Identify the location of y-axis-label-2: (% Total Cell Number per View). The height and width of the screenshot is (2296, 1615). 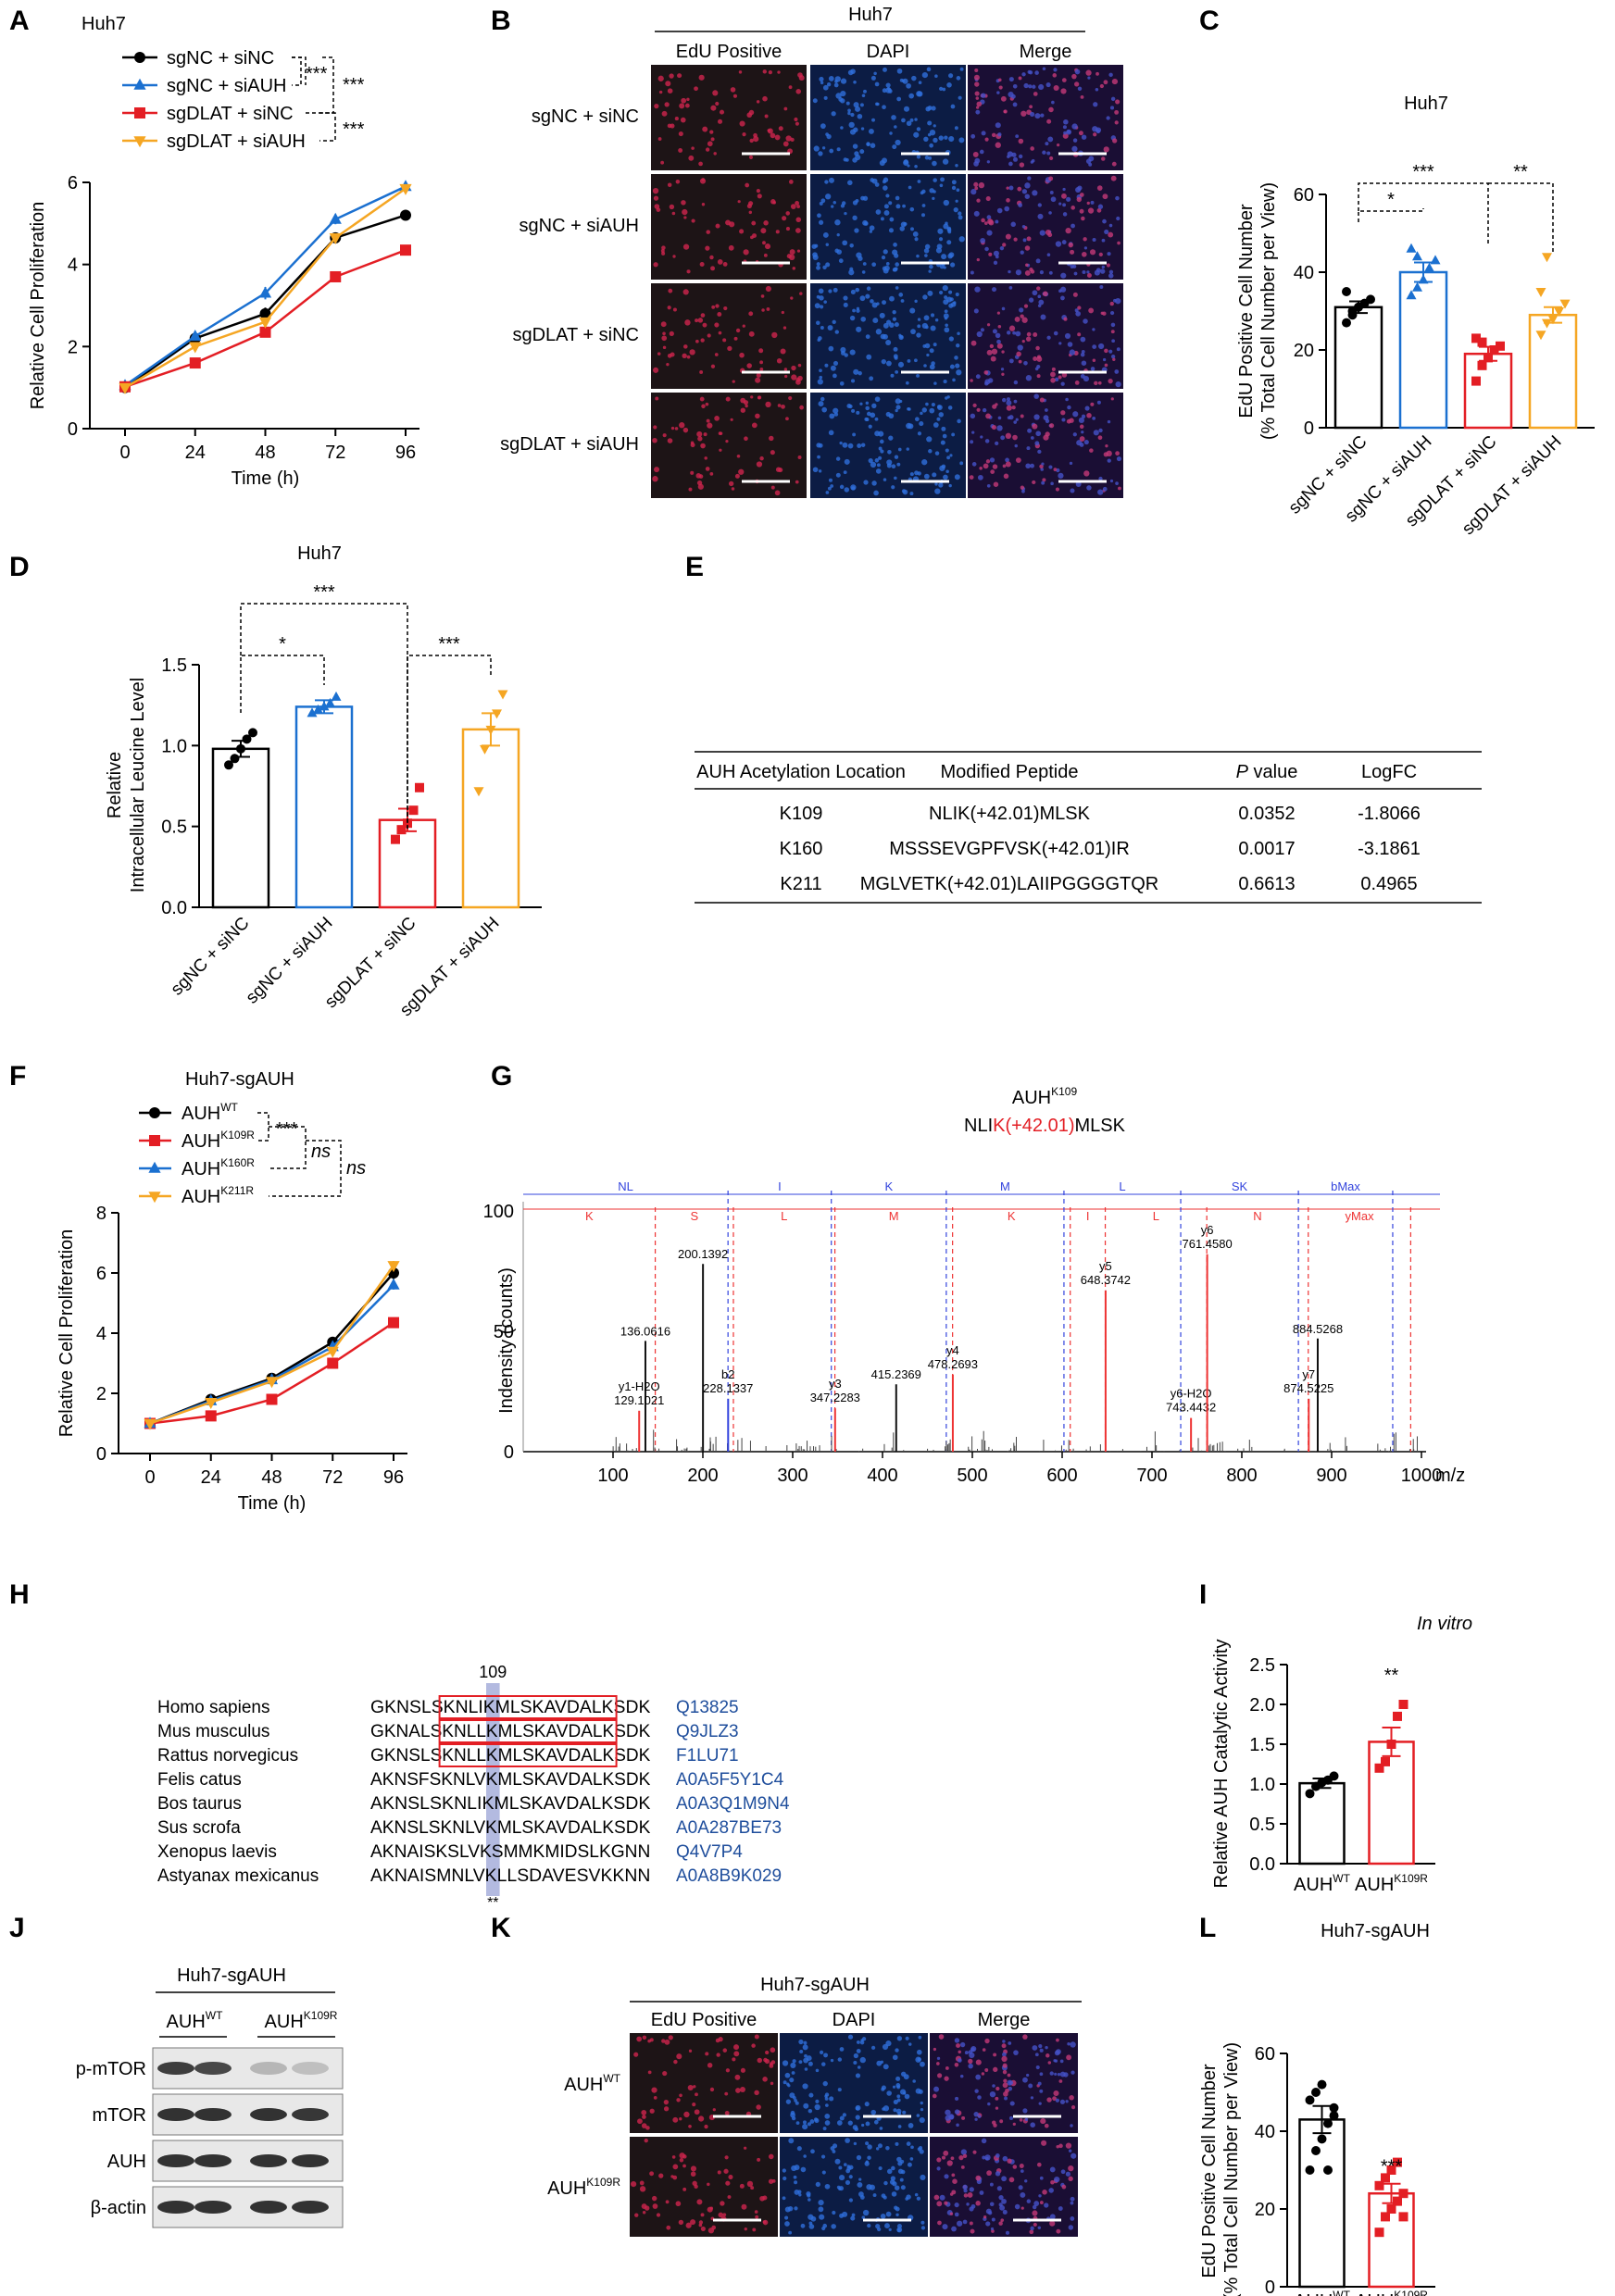
(1231, 2169).